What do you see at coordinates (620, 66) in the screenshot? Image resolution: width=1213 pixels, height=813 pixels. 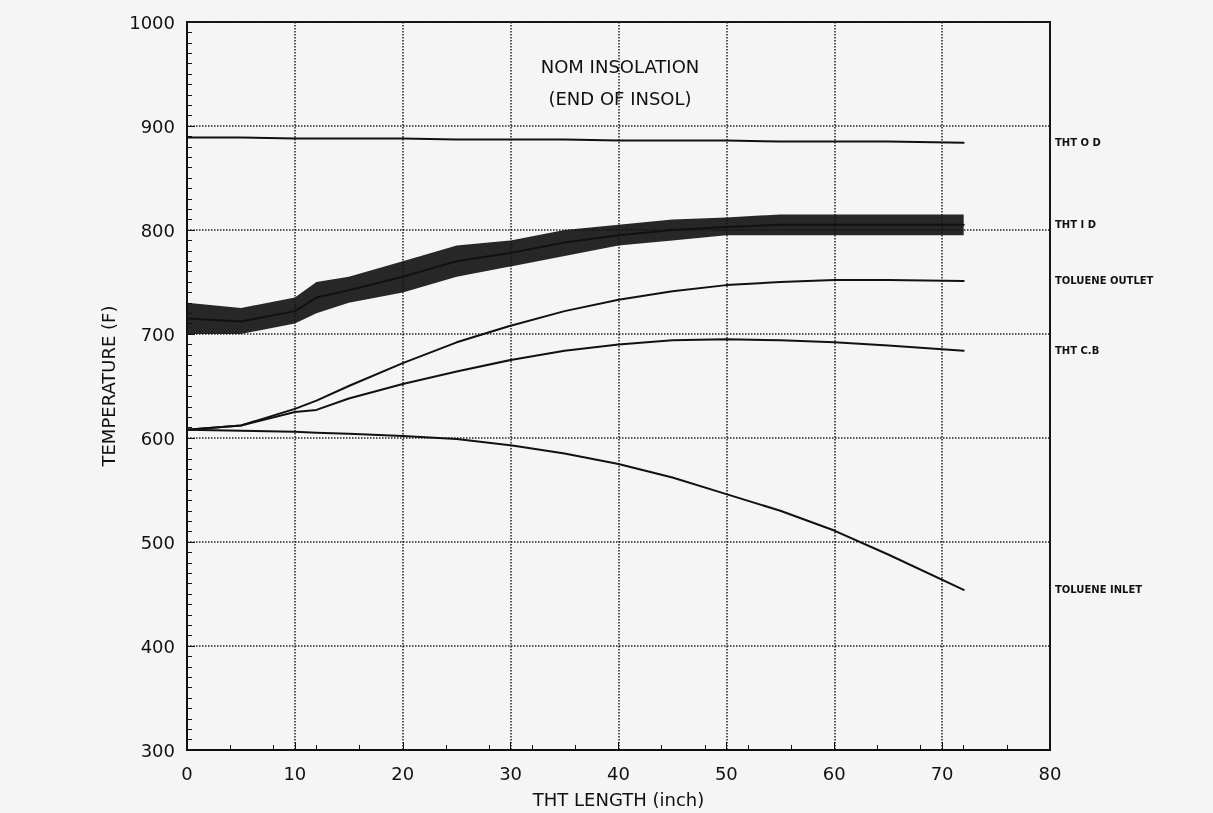 I see `text: NOM INSOLATION` at bounding box center [620, 66].